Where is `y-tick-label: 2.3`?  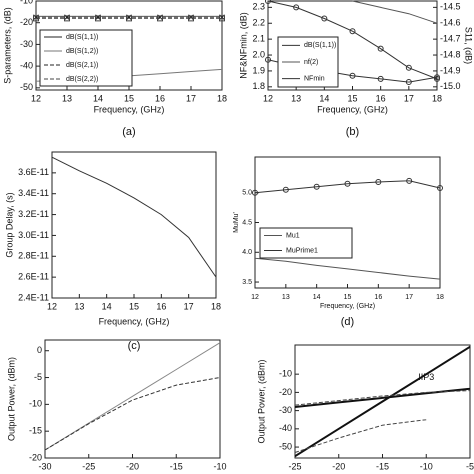
y-tick-label: 2.3 is located at coordinates (258, 7).